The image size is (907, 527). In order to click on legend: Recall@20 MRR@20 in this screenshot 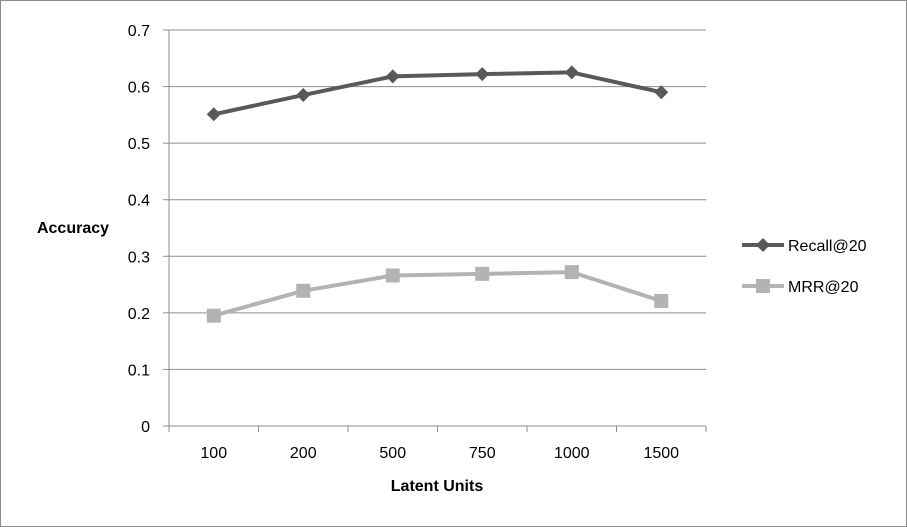, I will do `click(804, 267)`.